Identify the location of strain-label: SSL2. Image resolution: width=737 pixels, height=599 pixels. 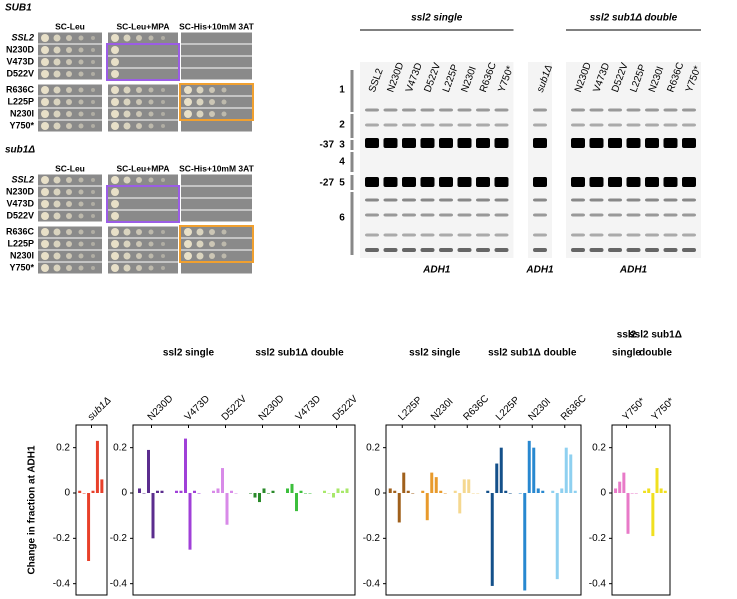
(22, 179).